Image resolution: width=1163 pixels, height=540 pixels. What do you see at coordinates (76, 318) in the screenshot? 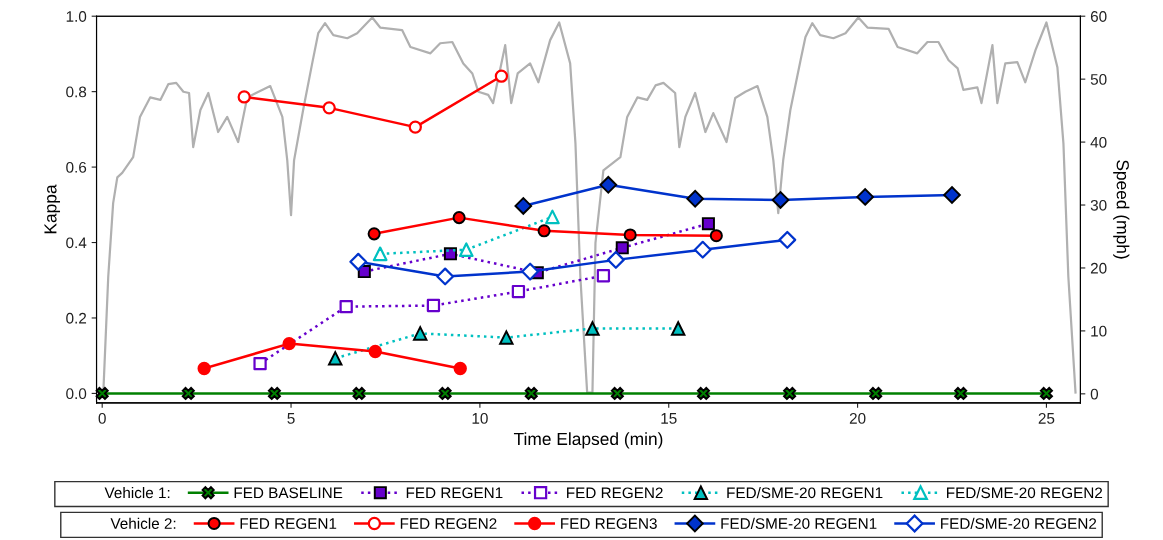
I see `y-tick-label: 0.2` at bounding box center [76, 318].